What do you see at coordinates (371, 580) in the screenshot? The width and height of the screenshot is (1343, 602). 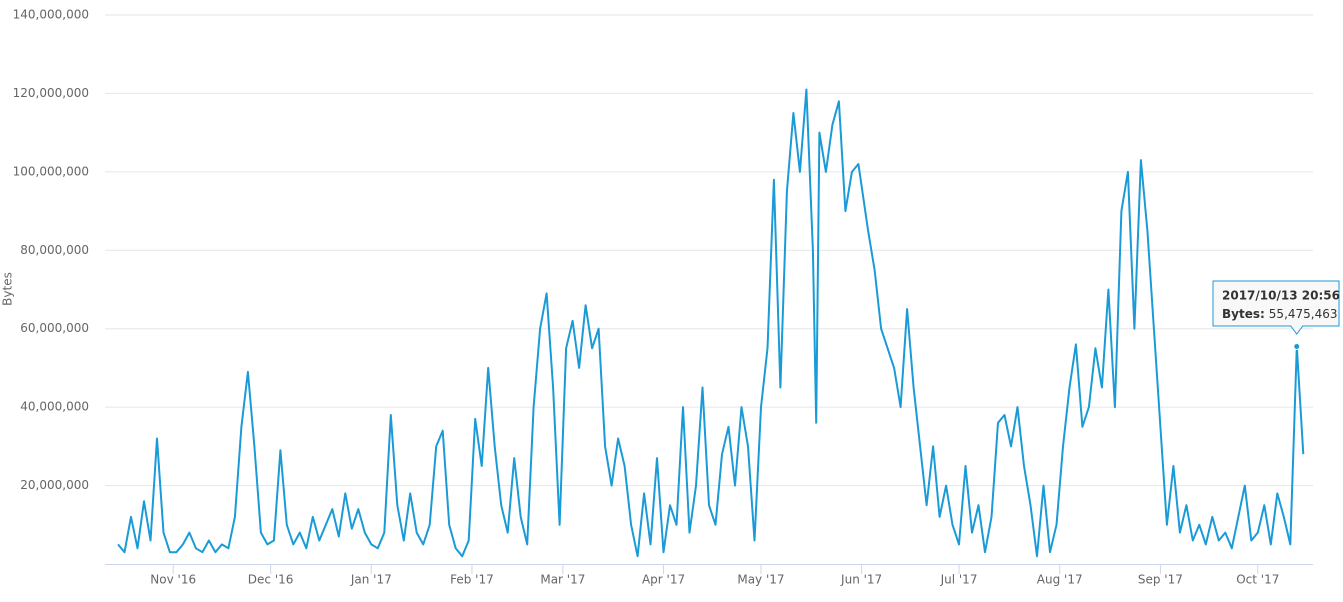 I see `x-tick-label: Jan '17` at bounding box center [371, 580].